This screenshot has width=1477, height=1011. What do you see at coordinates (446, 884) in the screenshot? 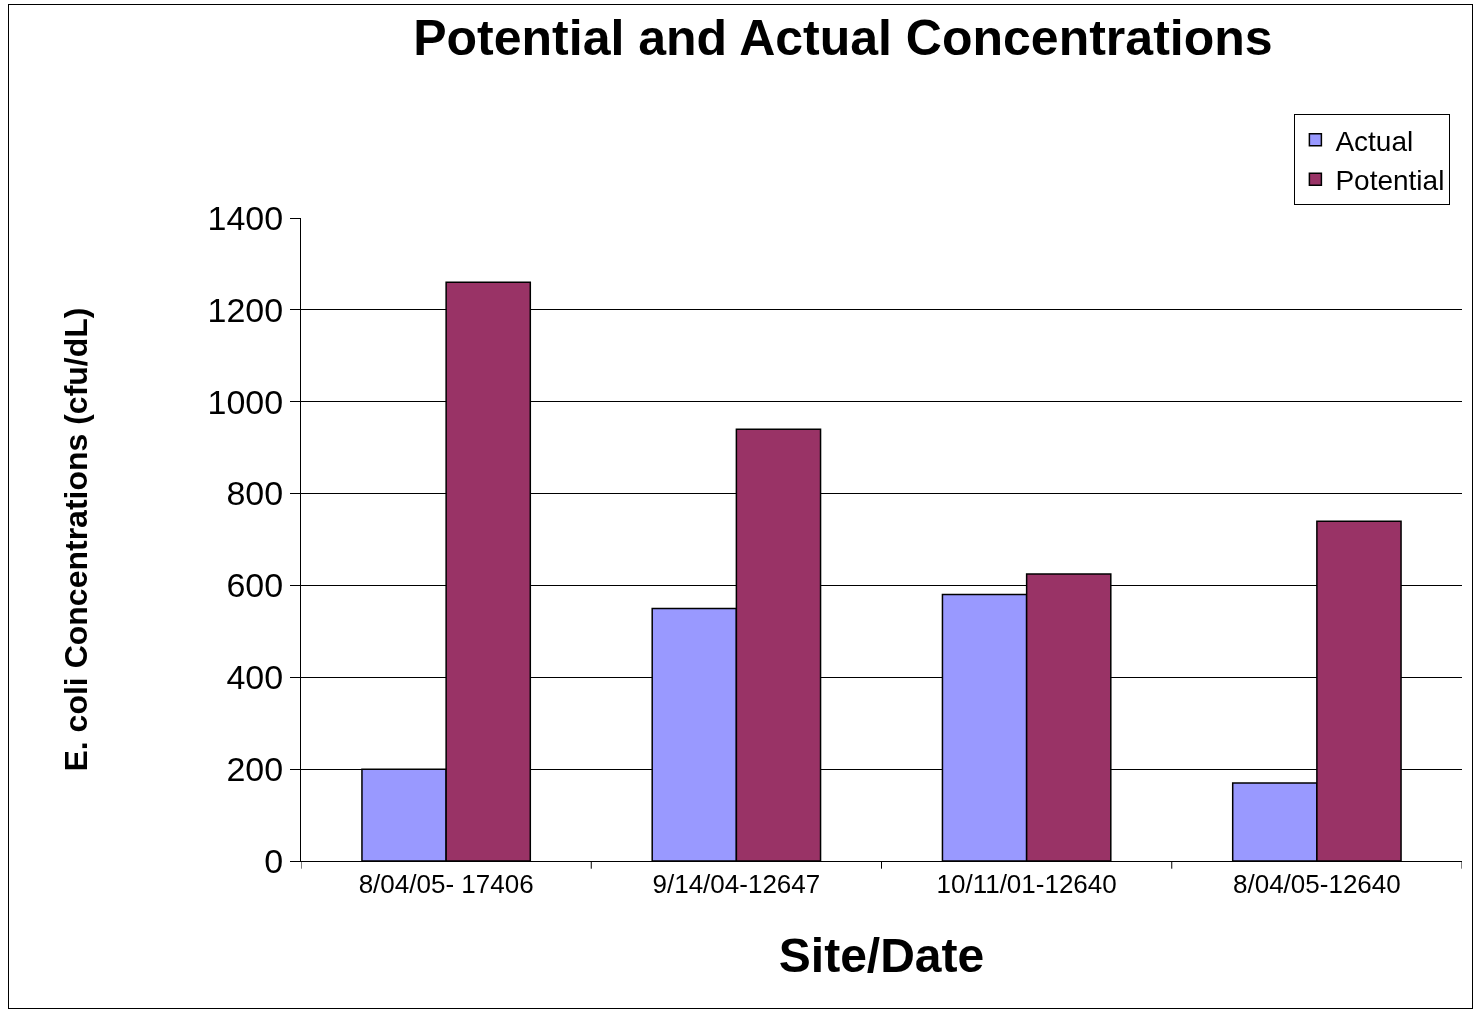
I see `x-tick-label: 8/04/05- 17406` at bounding box center [446, 884].